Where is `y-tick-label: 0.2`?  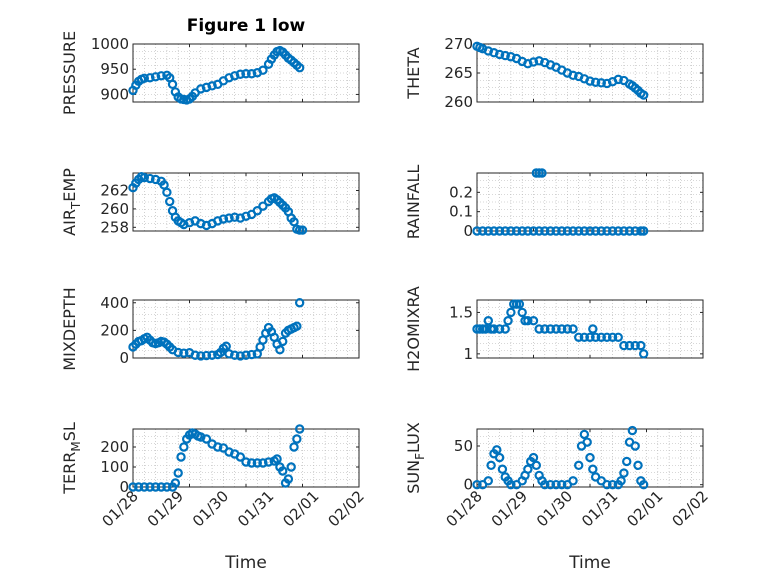
y-tick-label: 0.2 is located at coordinates (461, 192).